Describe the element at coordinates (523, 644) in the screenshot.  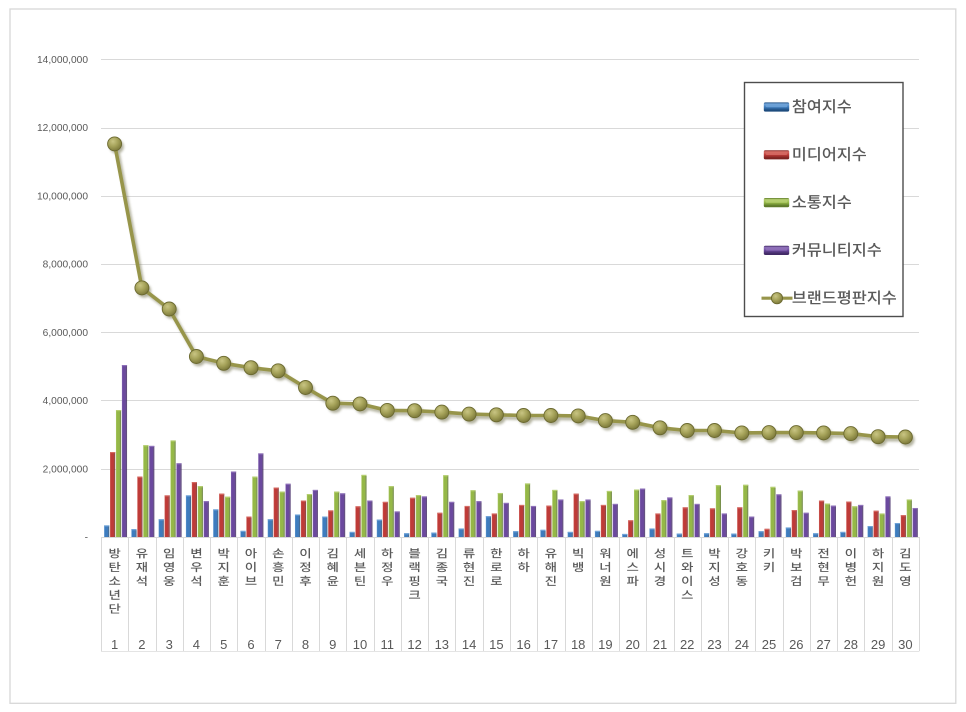
I see `svg-text: 16` at that location.